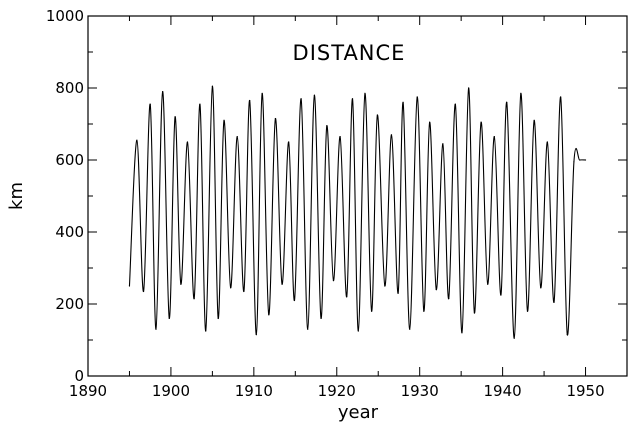 The height and width of the screenshot is (427, 629). What do you see at coordinates (69, 160) in the screenshot?
I see `y-tick-label: 600` at bounding box center [69, 160].